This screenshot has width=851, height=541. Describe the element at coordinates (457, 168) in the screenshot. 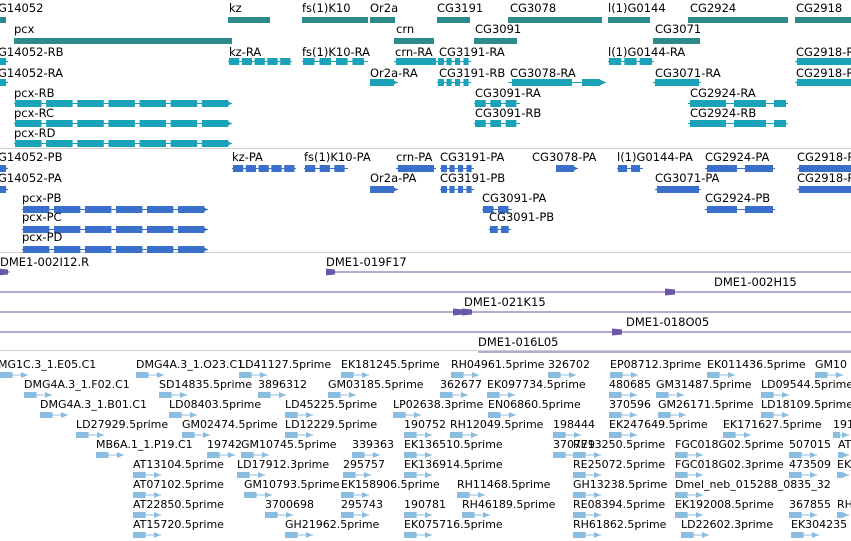

I see `protein-feature-cg3191-pa` at that location.